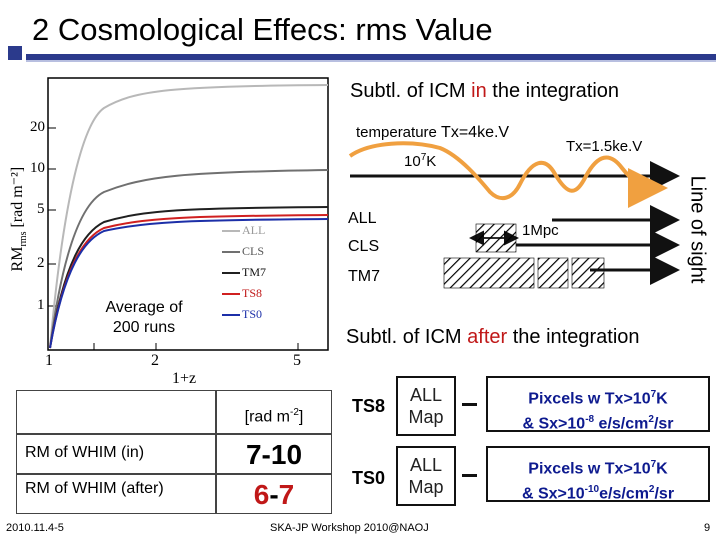  I want to click on ts8-dash, so click(469, 404).